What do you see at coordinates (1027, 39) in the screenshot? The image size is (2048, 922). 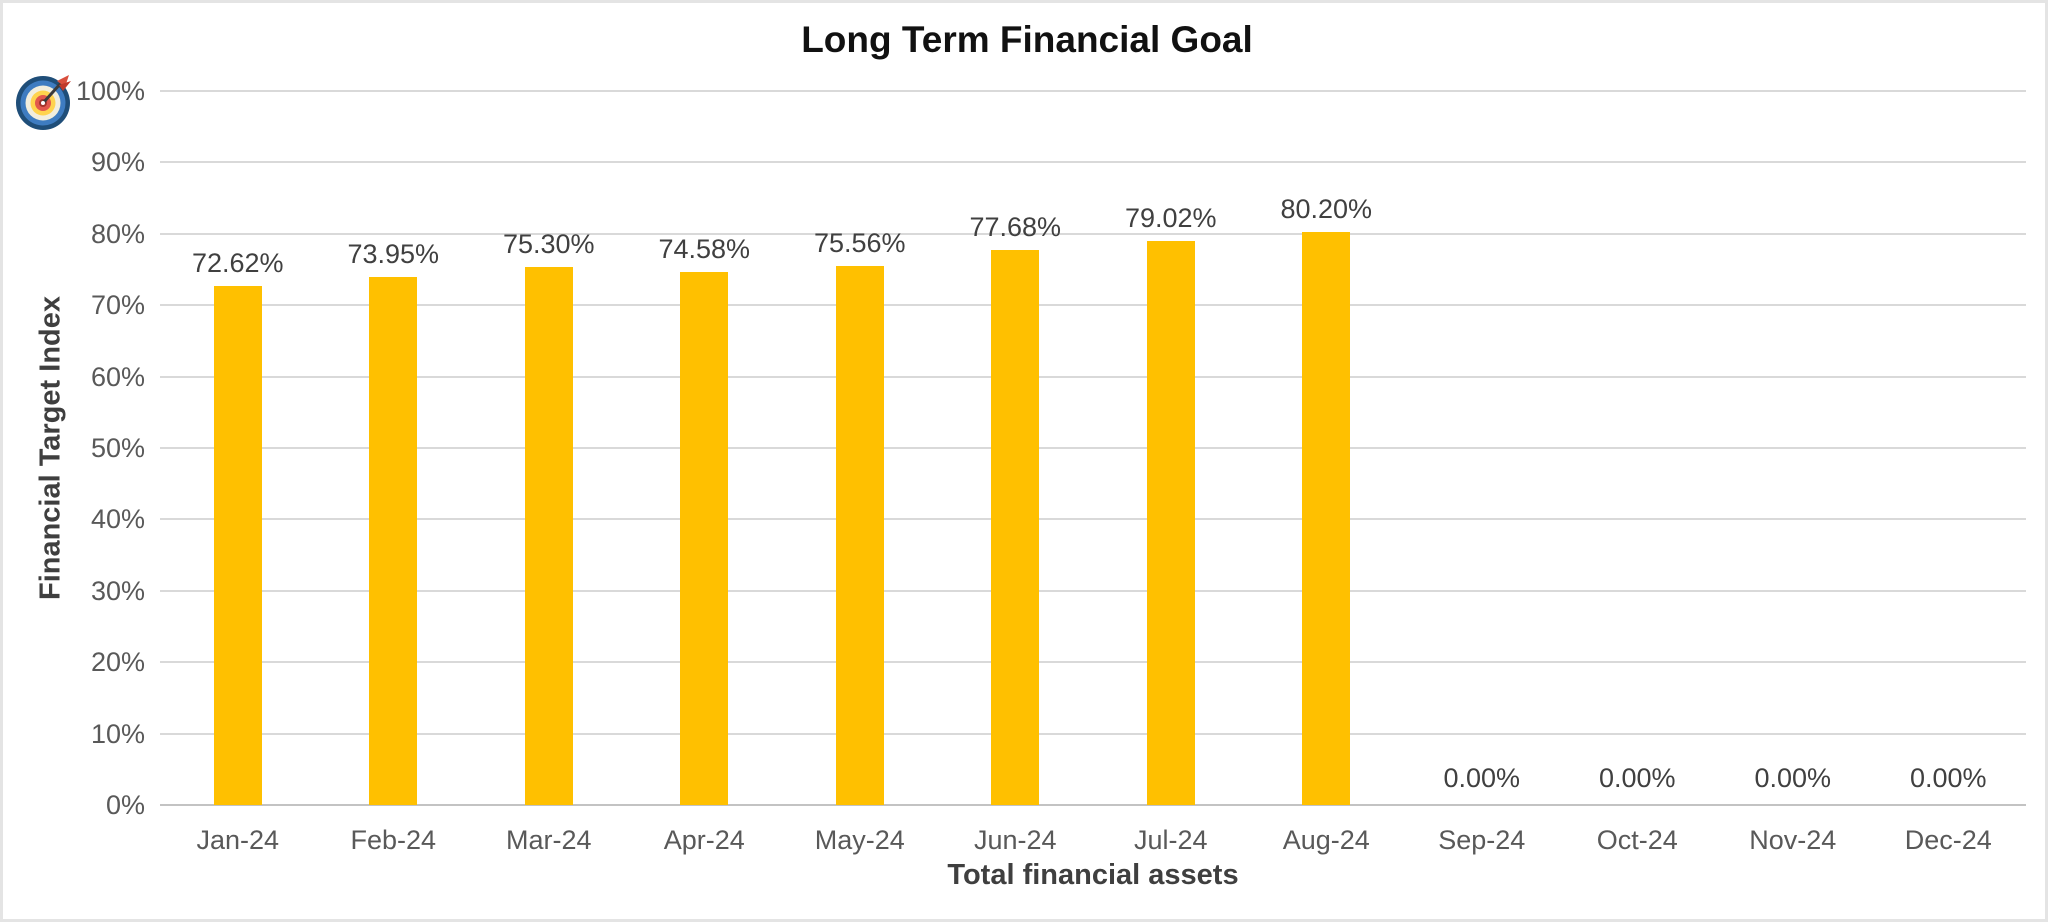 I see `chart-title: Long Term Financial Goal` at bounding box center [1027, 39].